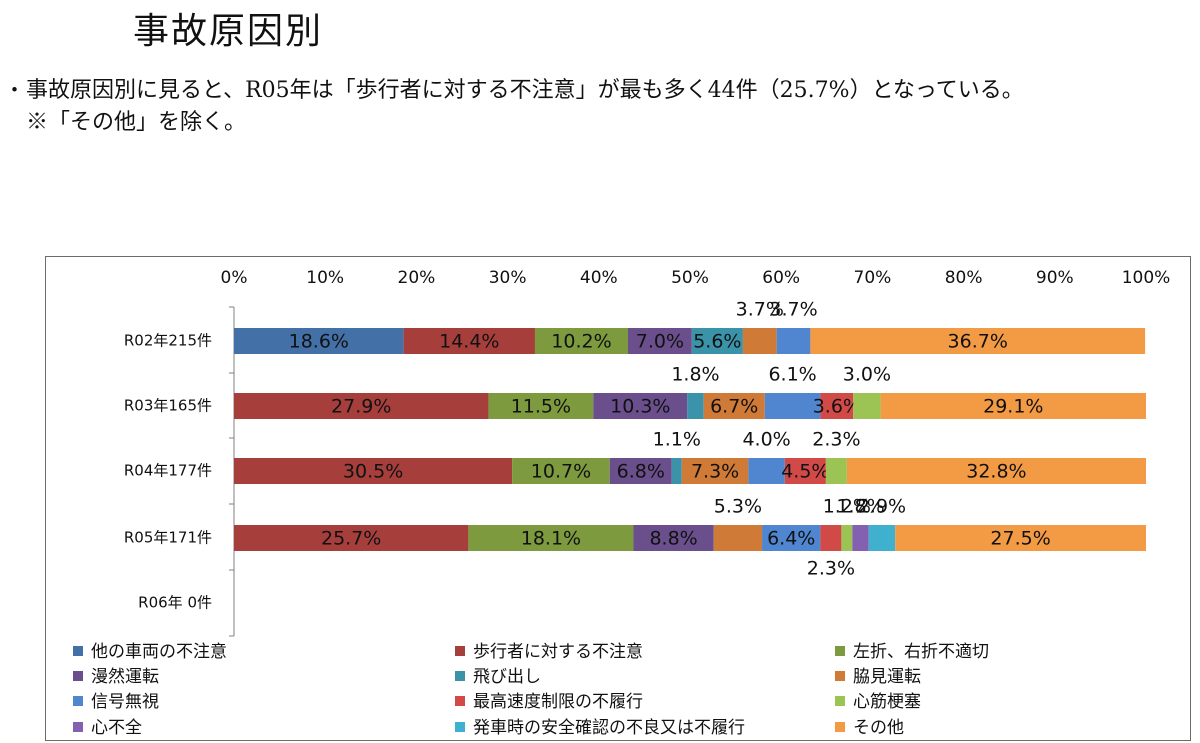 This screenshot has width=1200, height=743. I want to click on data-label: 27.5%, so click(1020, 539).